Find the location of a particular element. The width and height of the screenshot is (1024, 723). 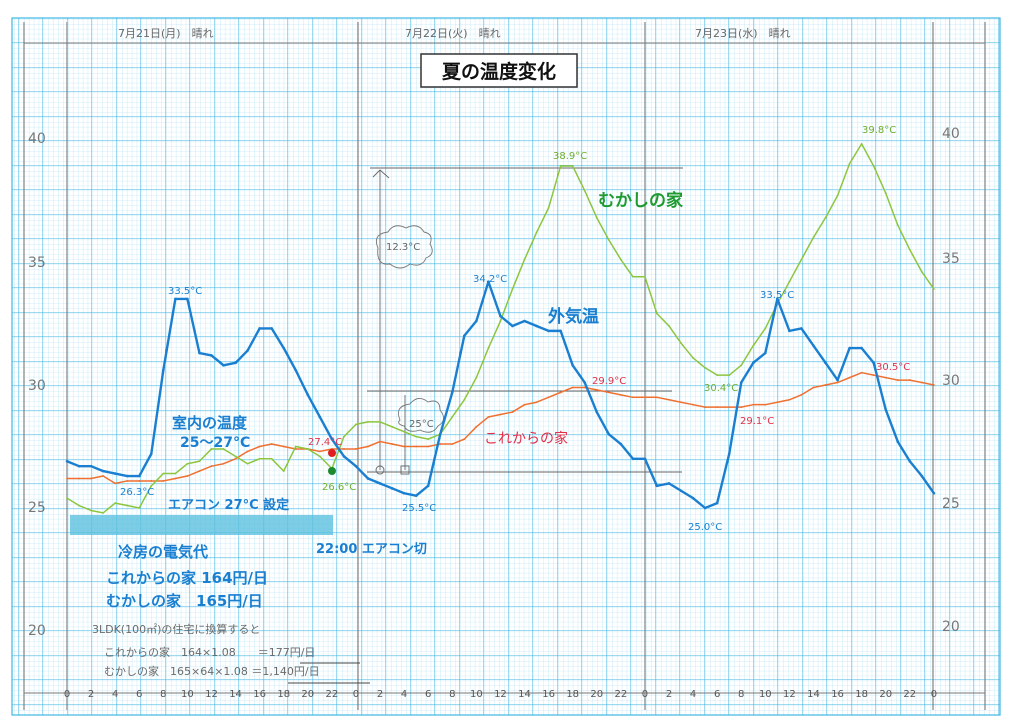

ac-off-note: 22:00 エアコン切 is located at coordinates (371, 549).